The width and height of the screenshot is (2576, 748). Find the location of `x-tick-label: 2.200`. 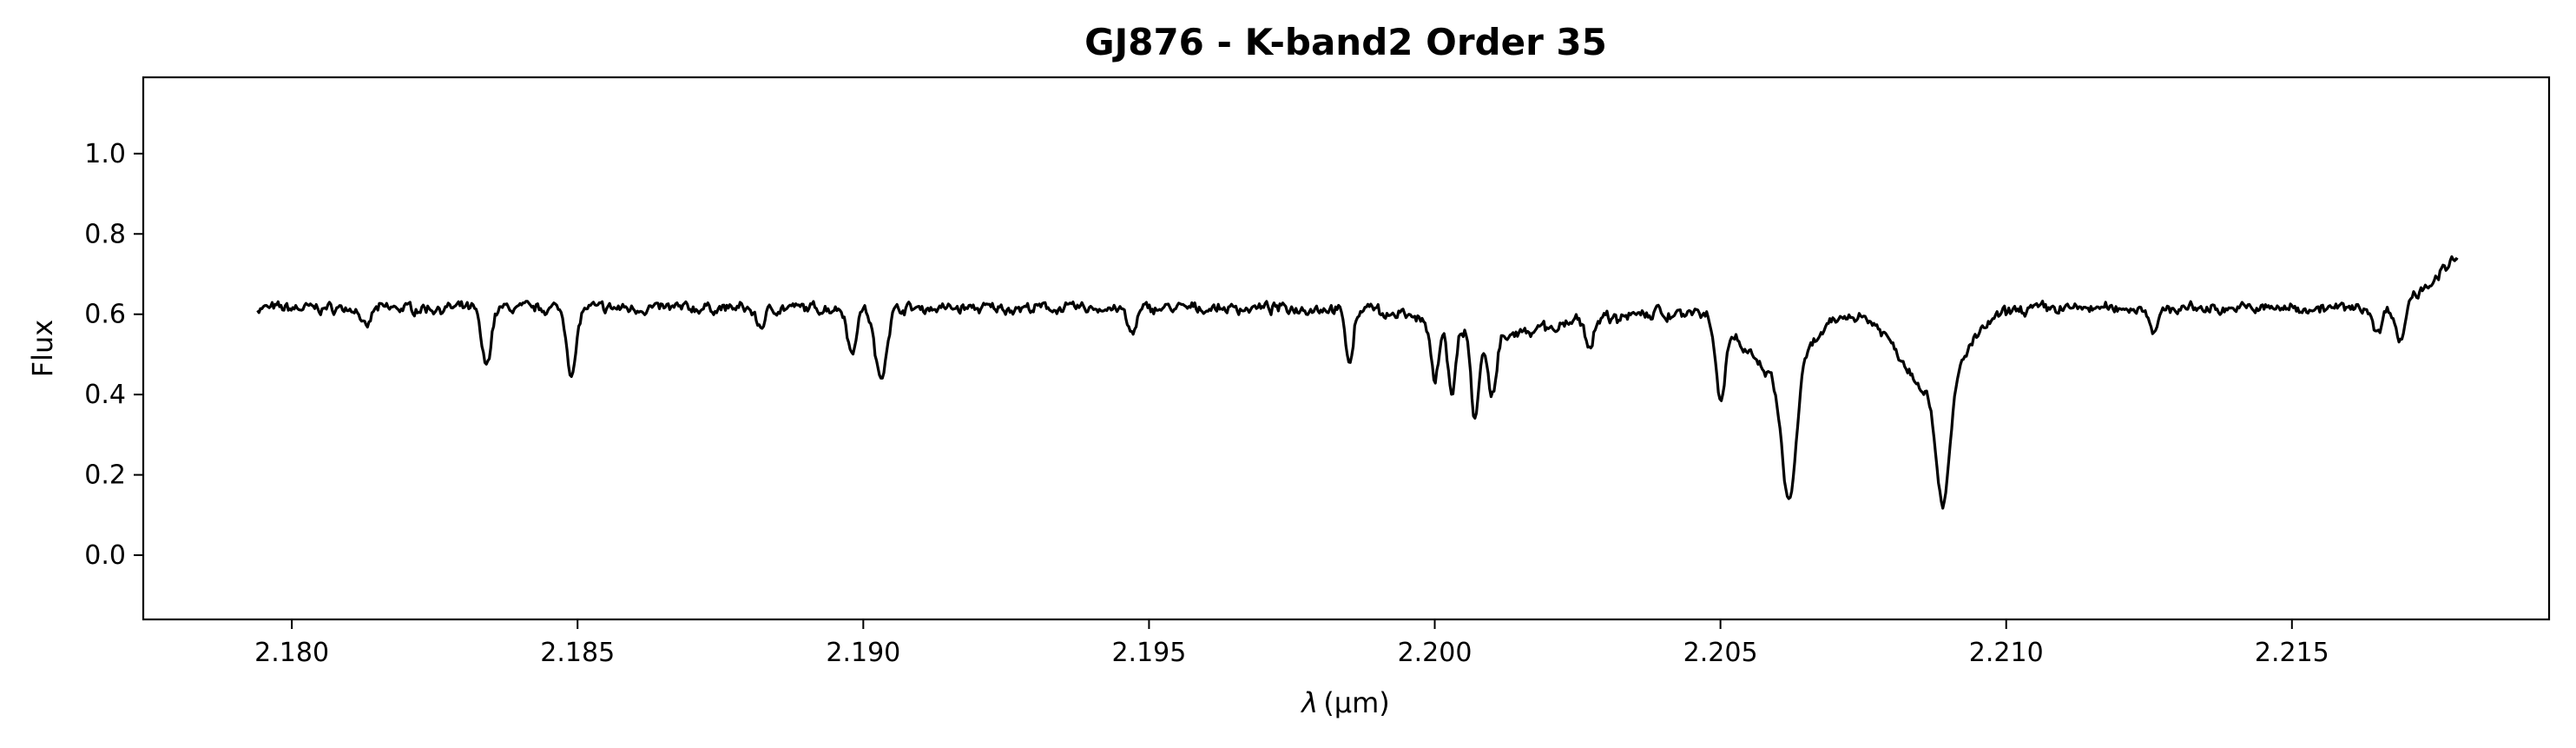

x-tick-label: 2.200 is located at coordinates (1435, 653).